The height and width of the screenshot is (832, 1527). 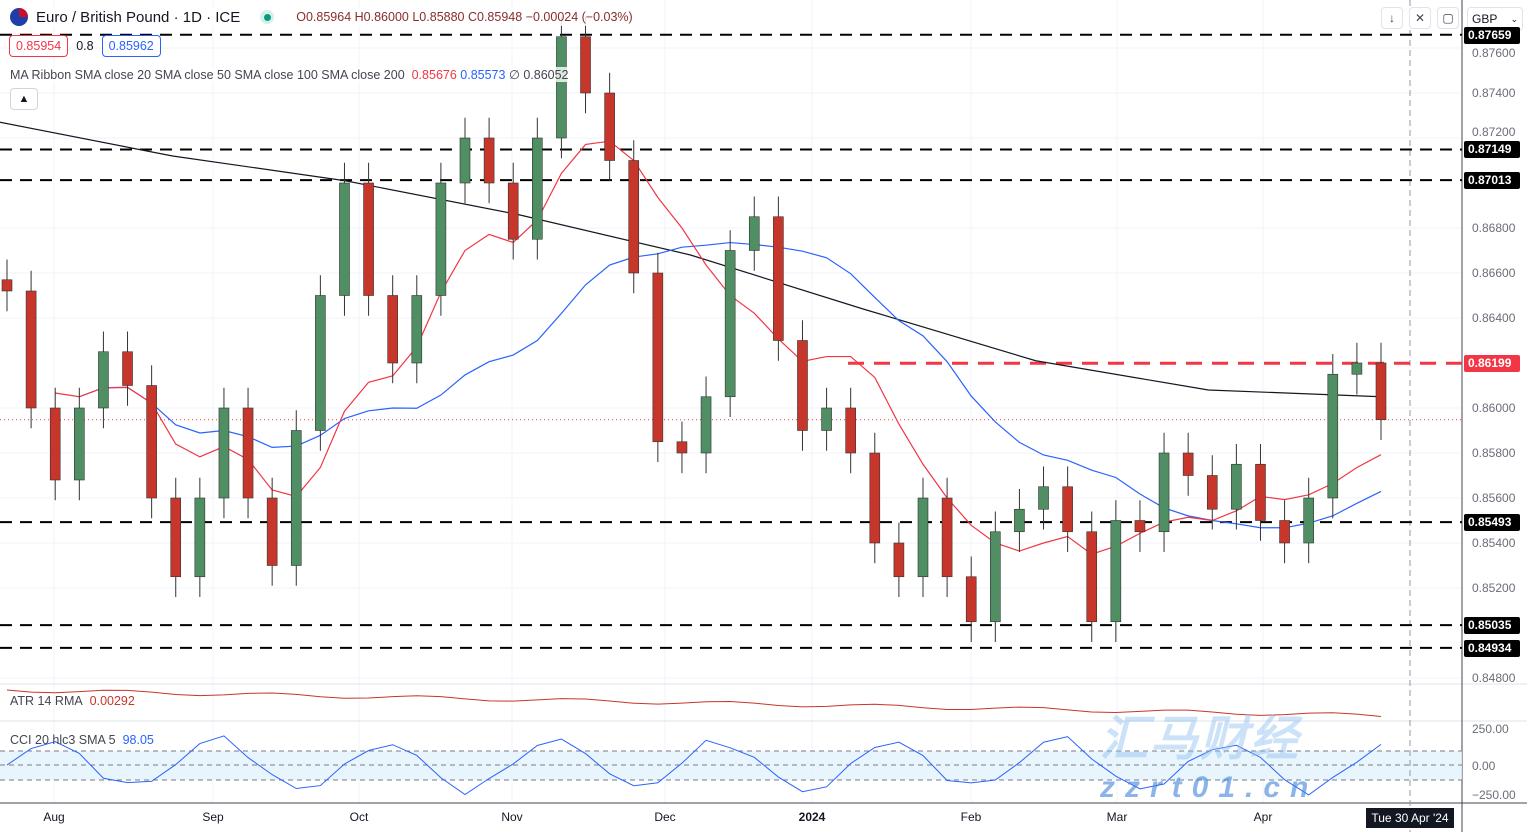 What do you see at coordinates (1492, 523) in the screenshot?
I see `level-label: 0.85493` at bounding box center [1492, 523].